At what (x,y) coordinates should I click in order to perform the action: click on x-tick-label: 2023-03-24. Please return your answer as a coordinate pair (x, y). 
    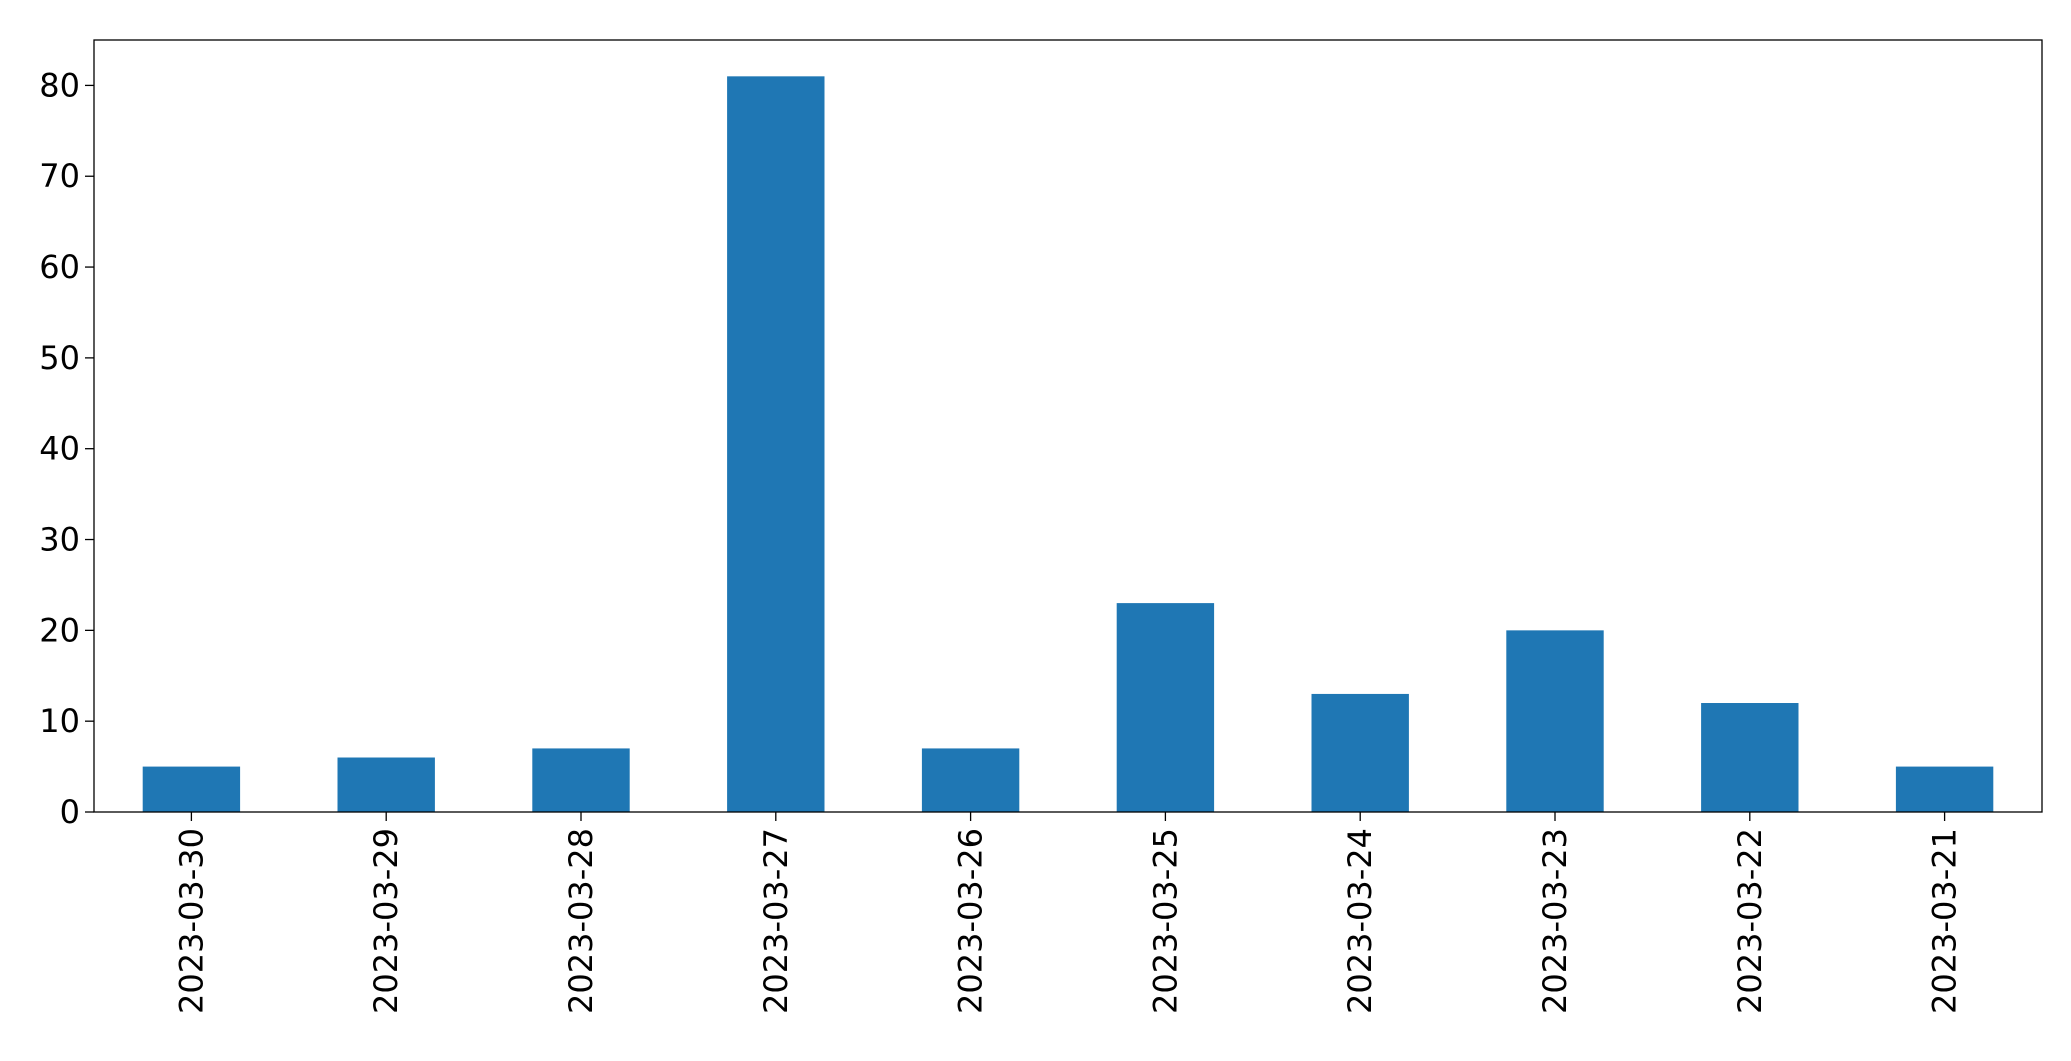
    Looking at the image, I should click on (1360, 921).